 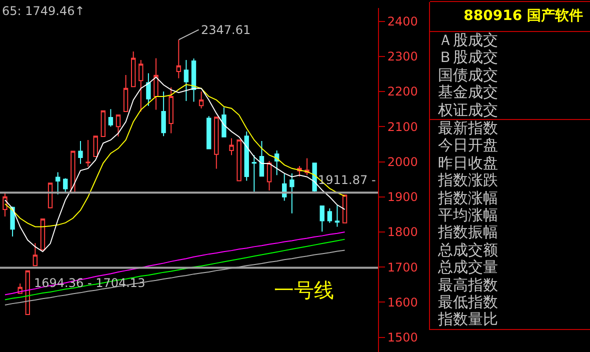 I want to click on text: 国债成交, so click(x=468, y=75).